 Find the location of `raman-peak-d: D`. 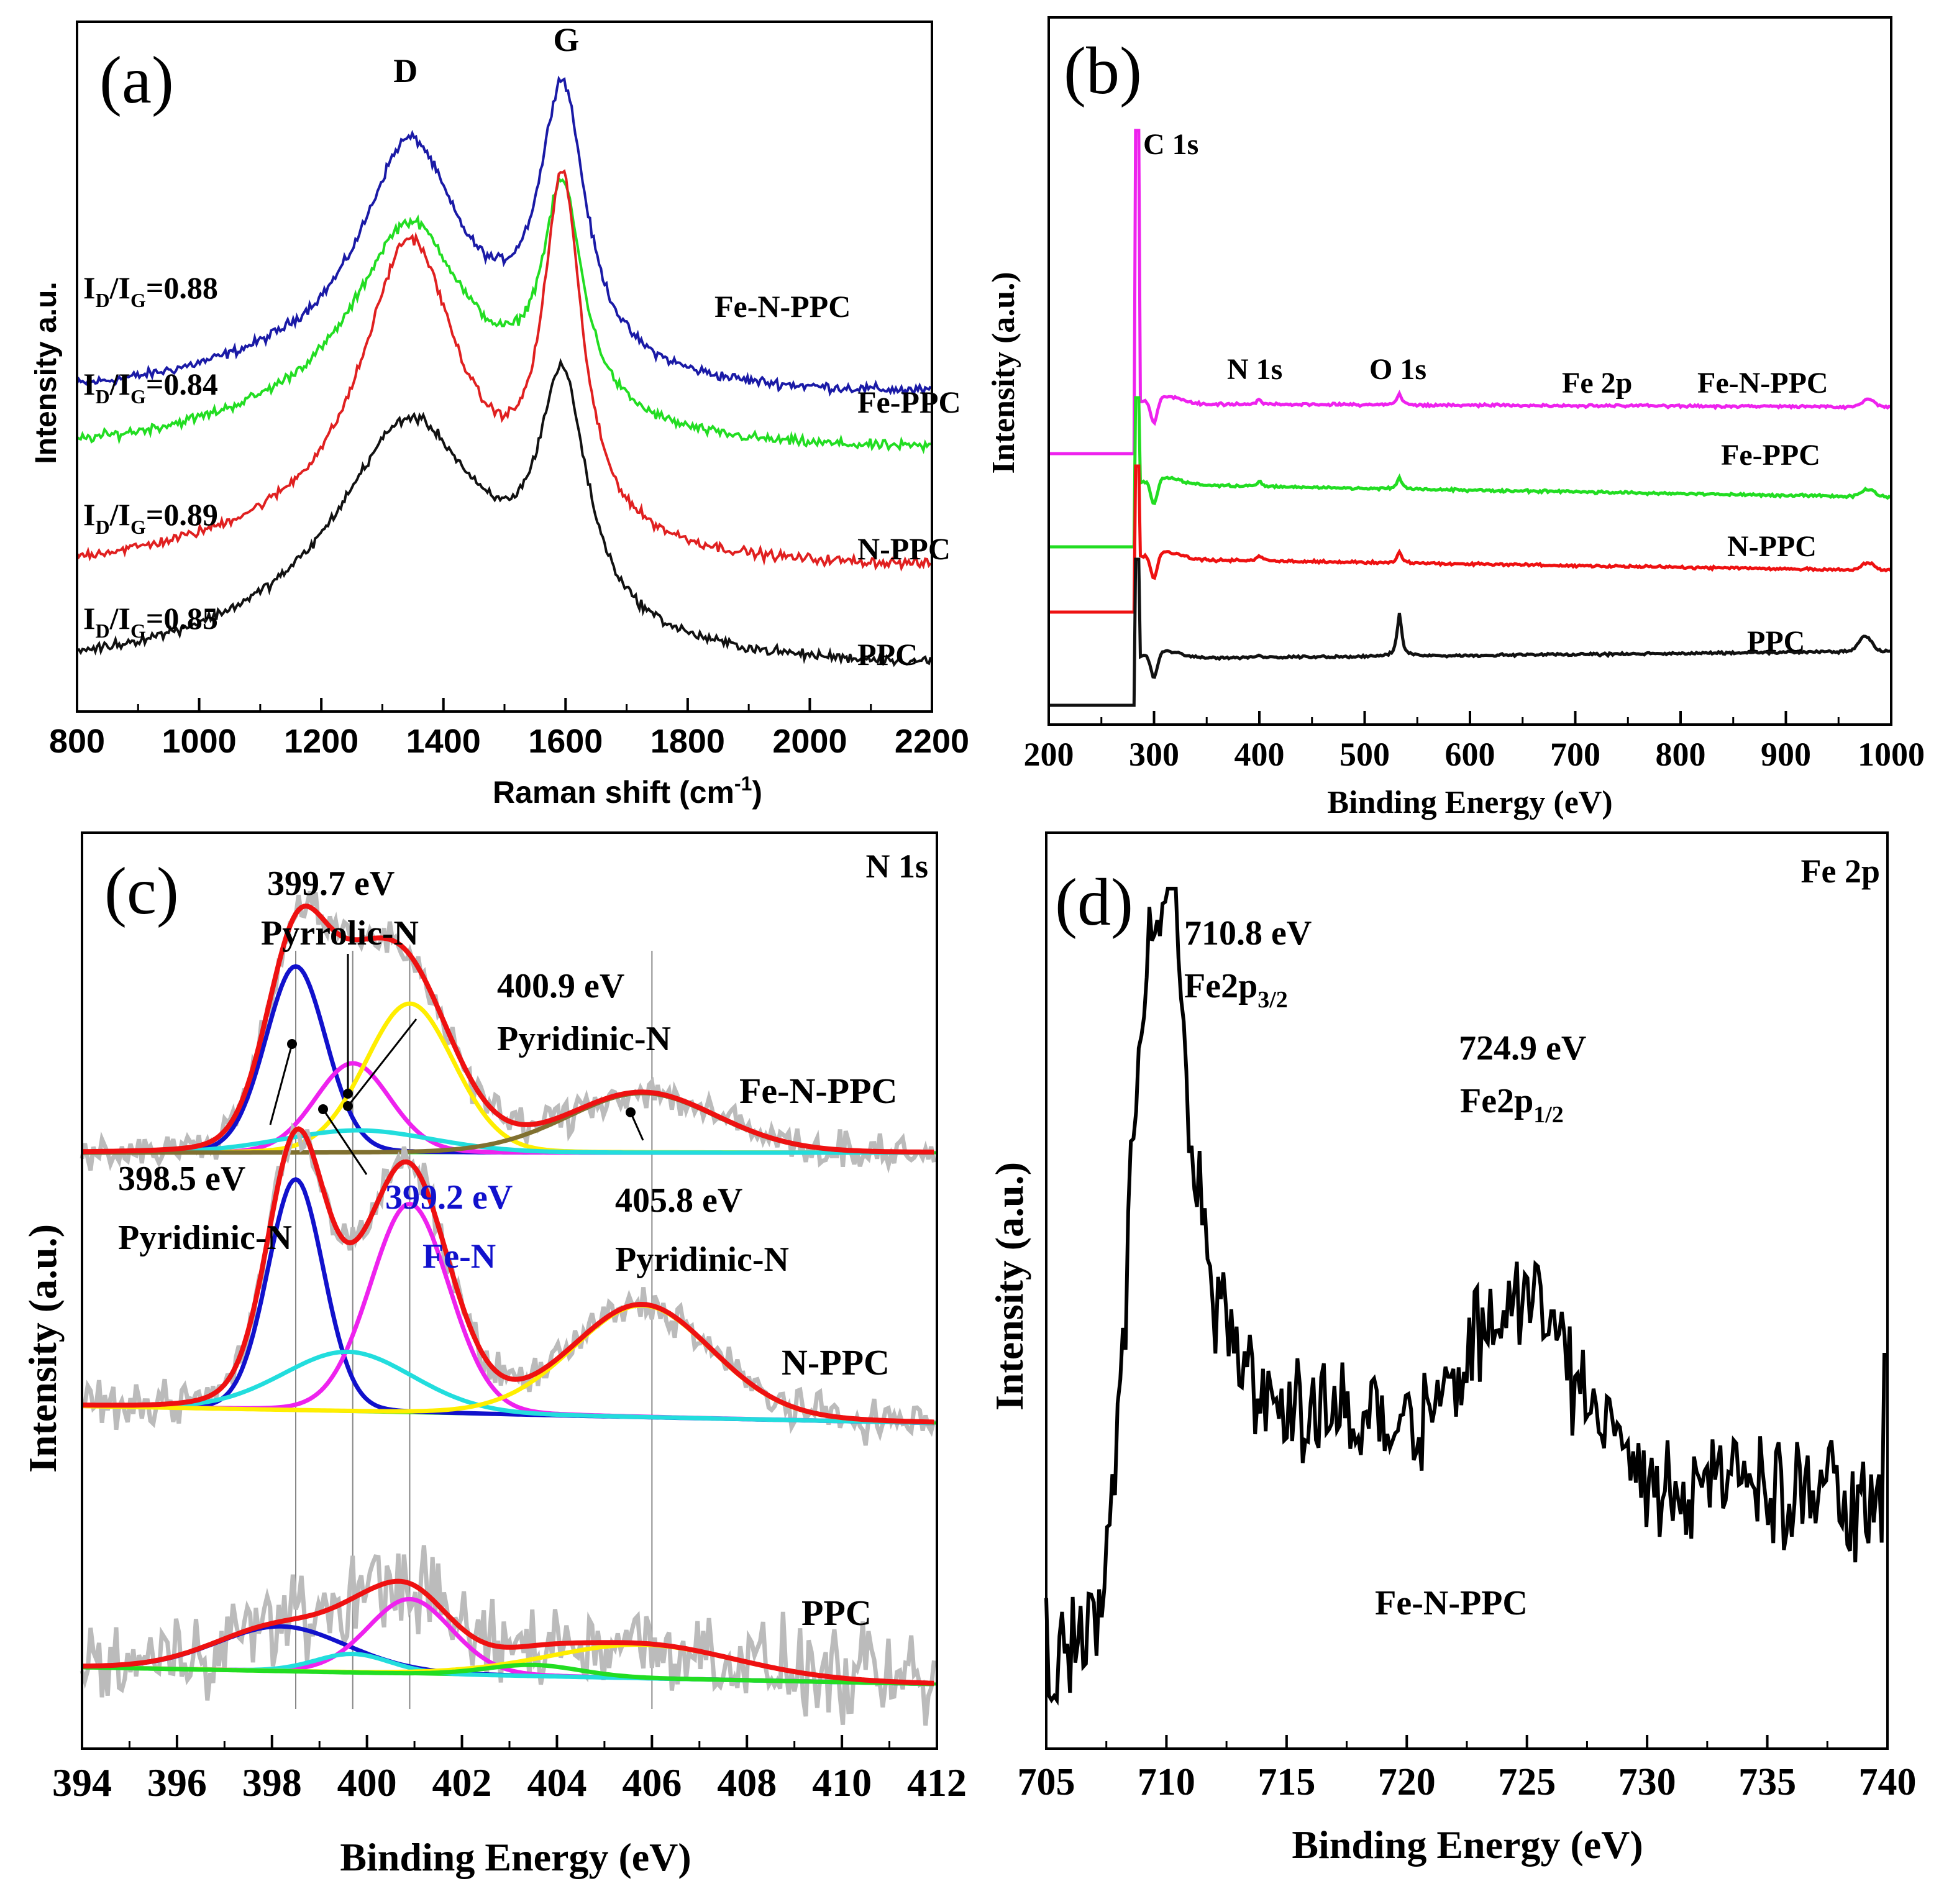

raman-peak-d: D is located at coordinates (405, 70).